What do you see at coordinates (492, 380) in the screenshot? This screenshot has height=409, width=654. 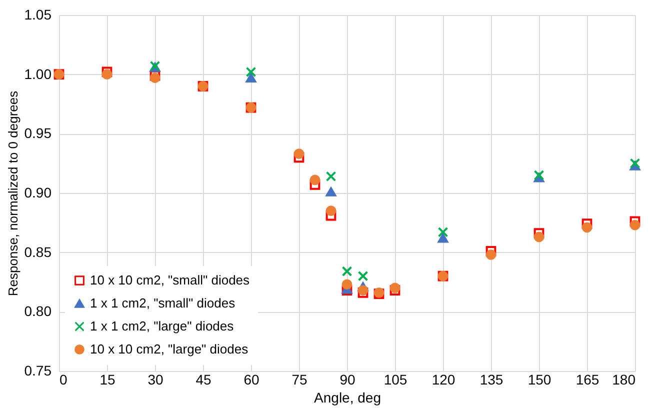 I see `x-tick-label: 135` at bounding box center [492, 380].